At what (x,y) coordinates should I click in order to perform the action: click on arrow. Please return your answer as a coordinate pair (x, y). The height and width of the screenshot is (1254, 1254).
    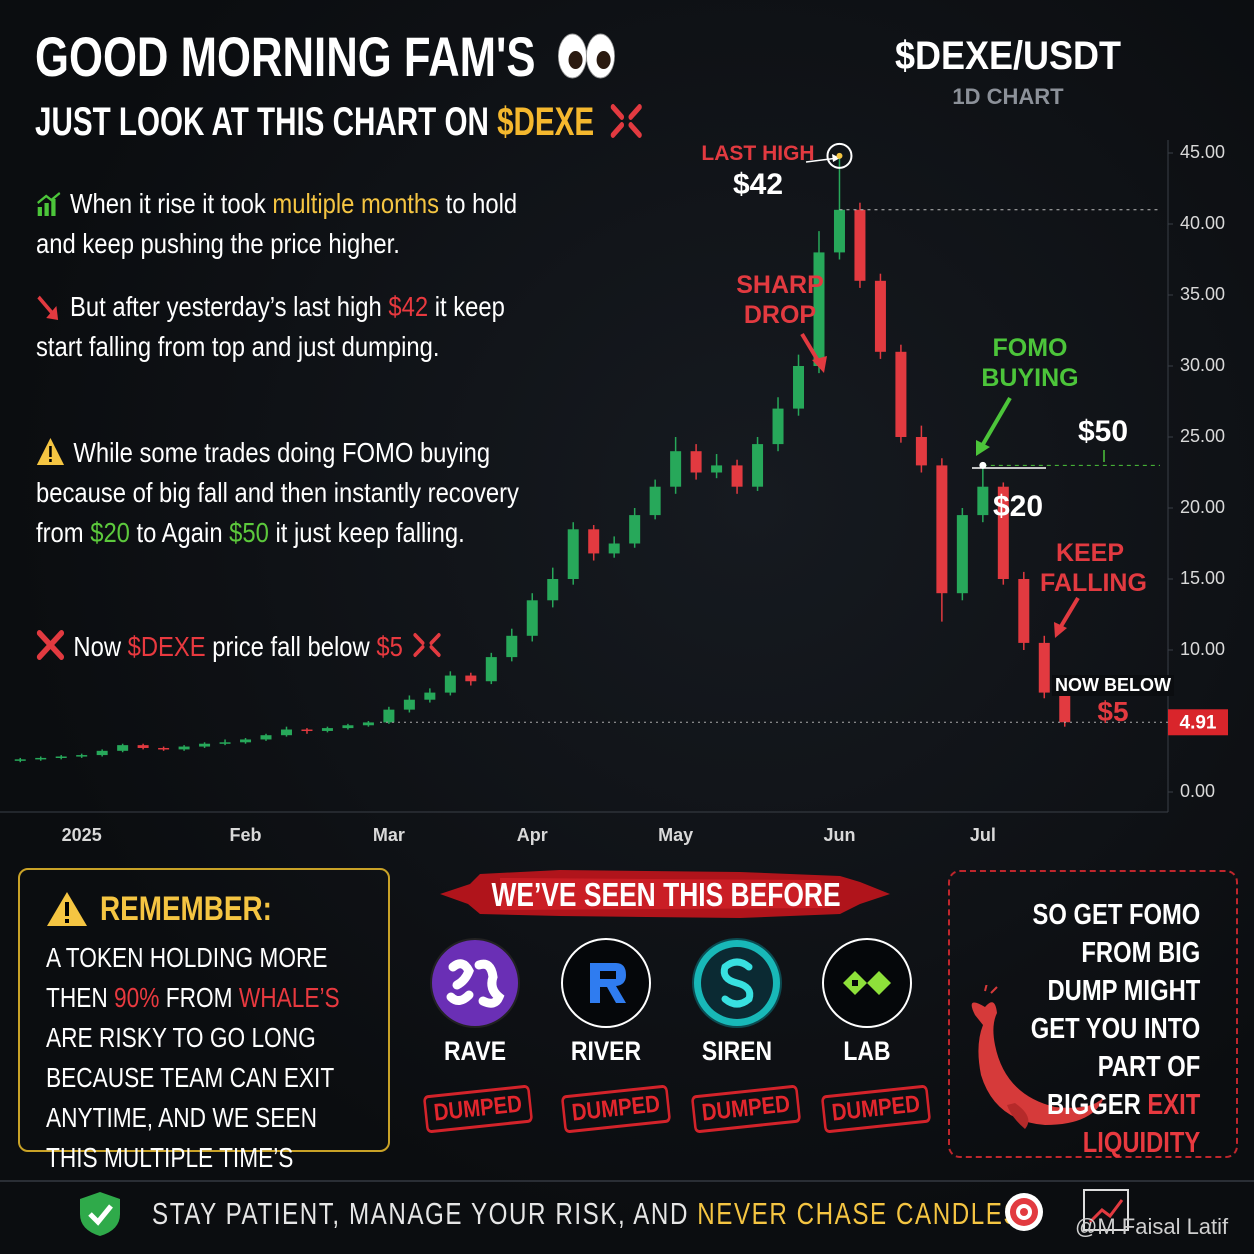
    Looking at the image, I should click on (996, 422).